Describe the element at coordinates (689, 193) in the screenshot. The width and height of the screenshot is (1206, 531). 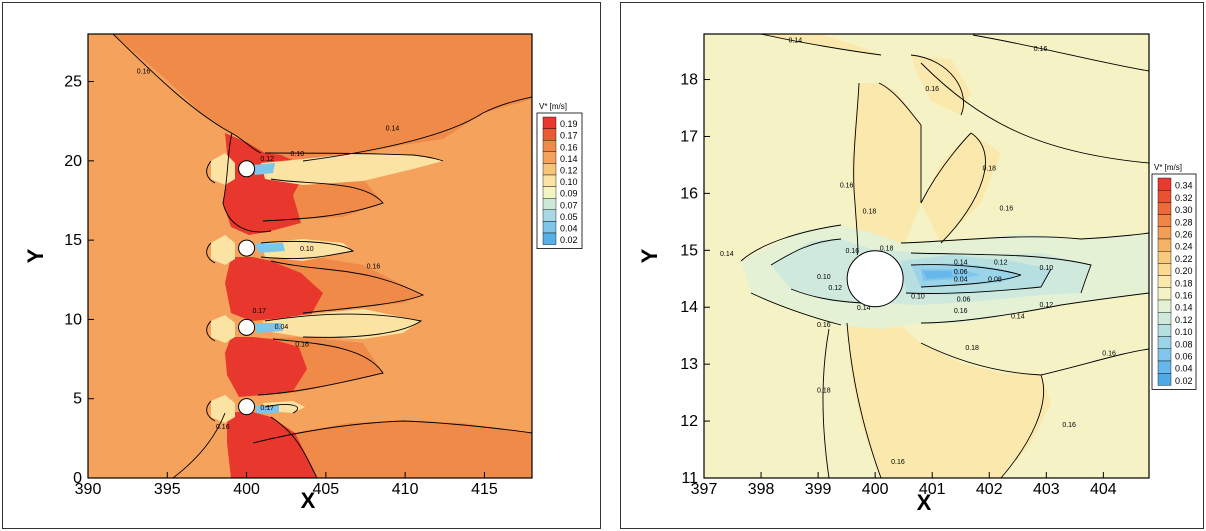
I see `y-tick-label: 16` at that location.